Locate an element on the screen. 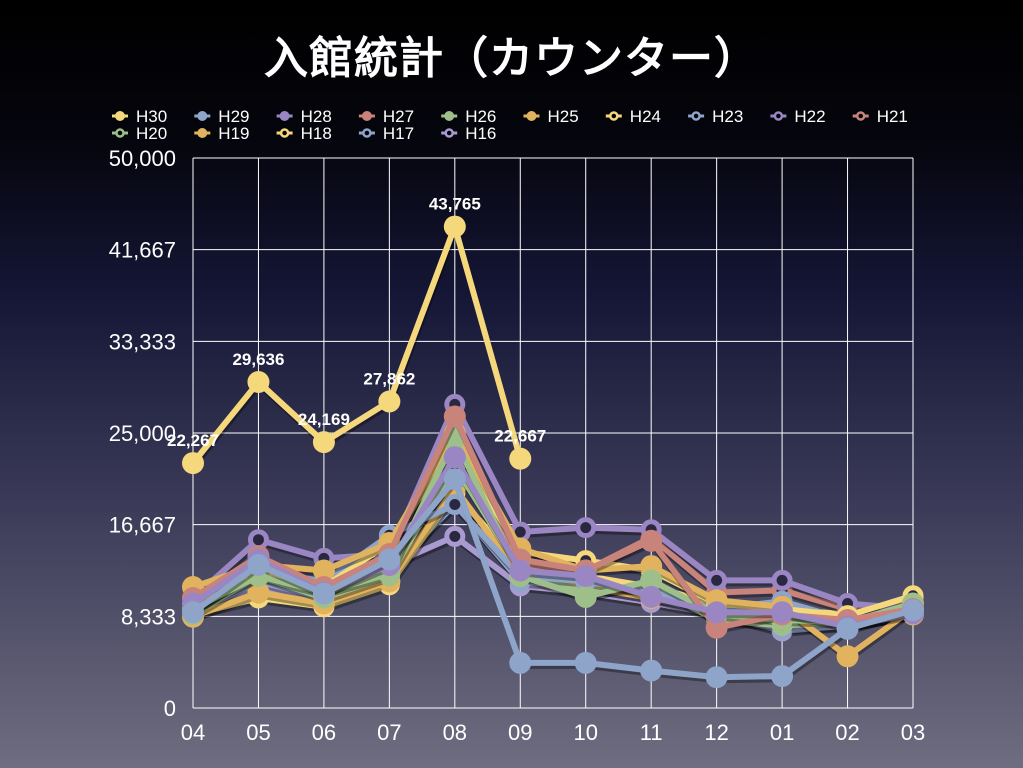 This screenshot has width=1023, height=768. legend-marker-H17 is located at coordinates (367, 133).